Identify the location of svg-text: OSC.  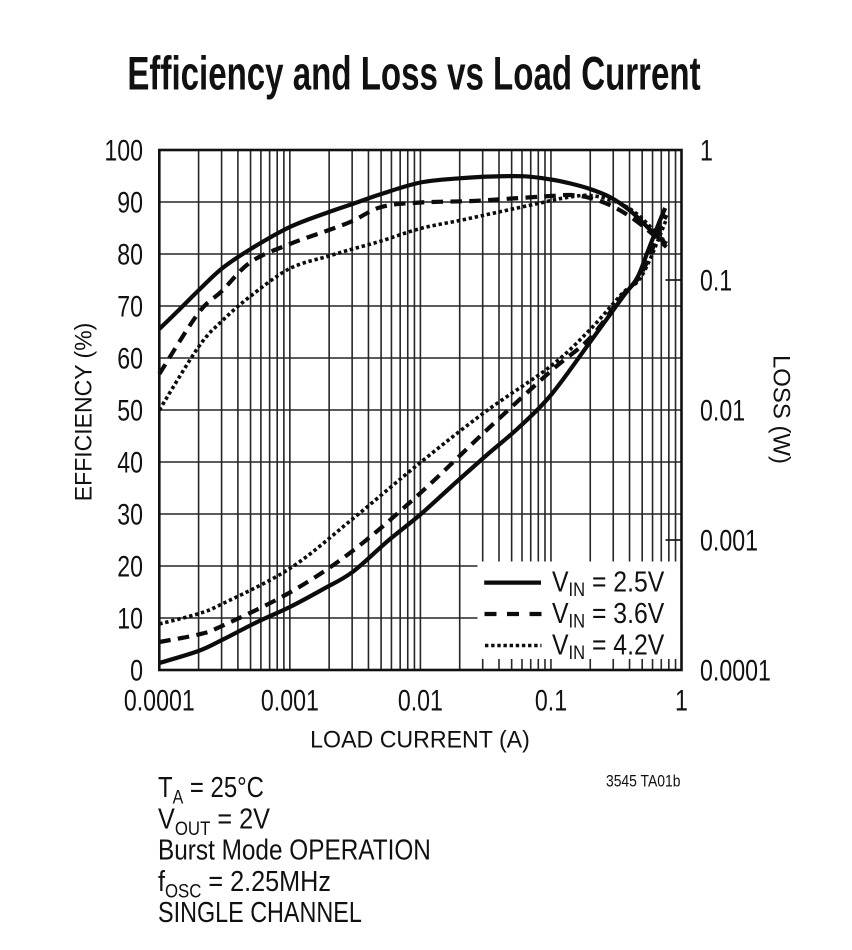
(183, 890).